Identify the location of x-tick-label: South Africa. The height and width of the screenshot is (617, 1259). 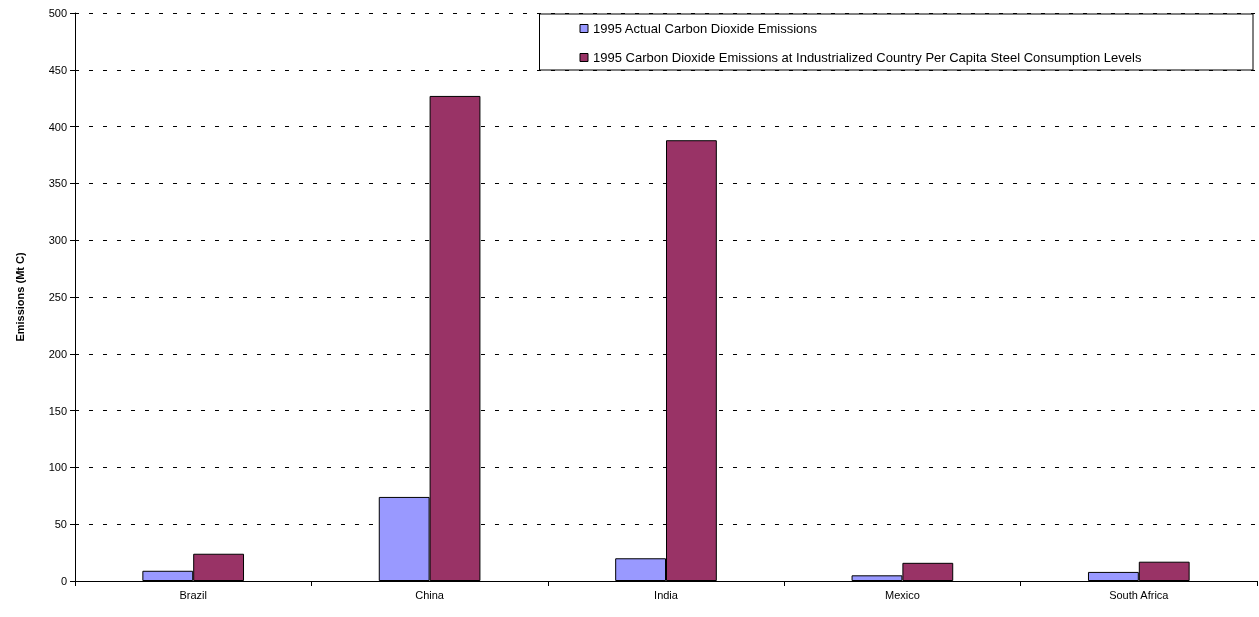
(1139, 594).